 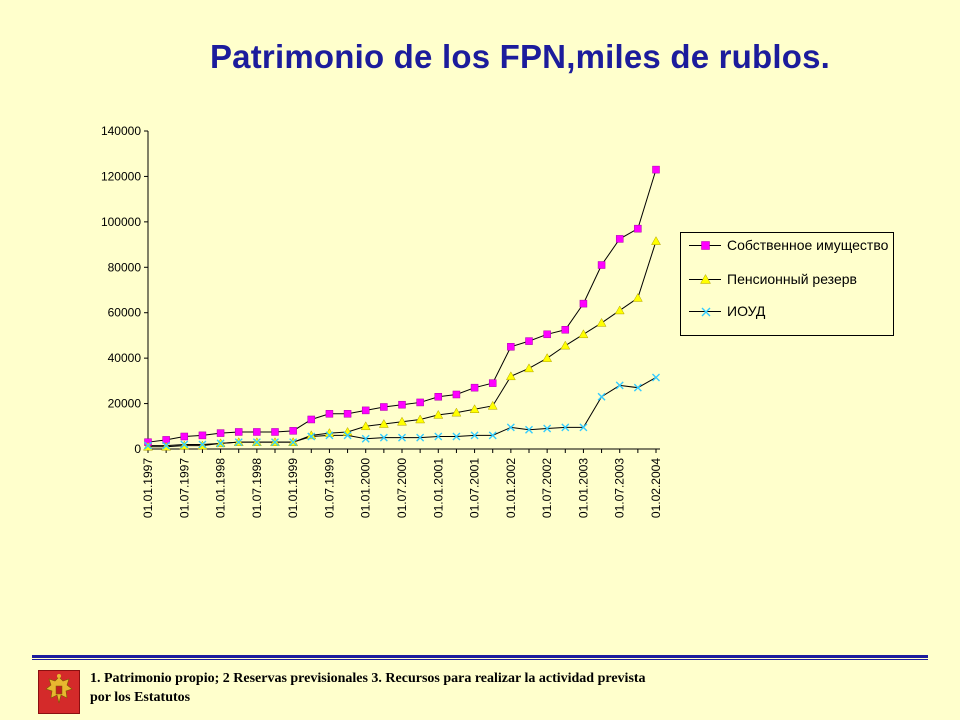 I want to click on x-tick-label: 01.07.2001, so click(x=475, y=488).